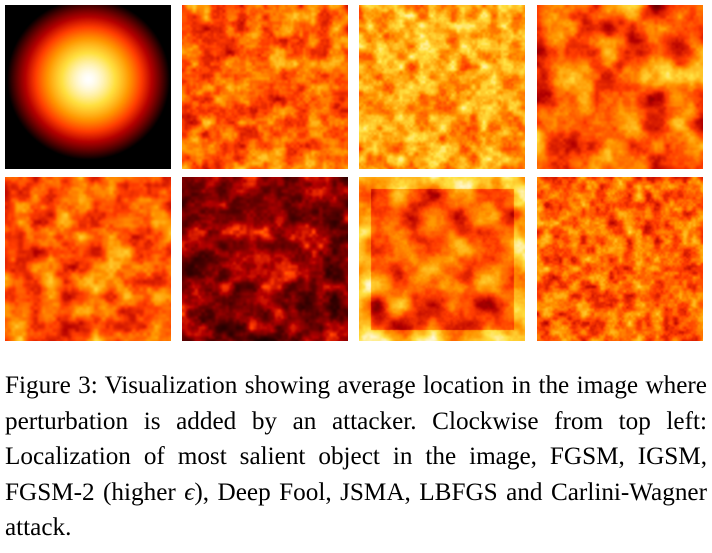  Describe the element at coordinates (442, 87) in the screenshot. I see `heatmap-igsm` at that location.